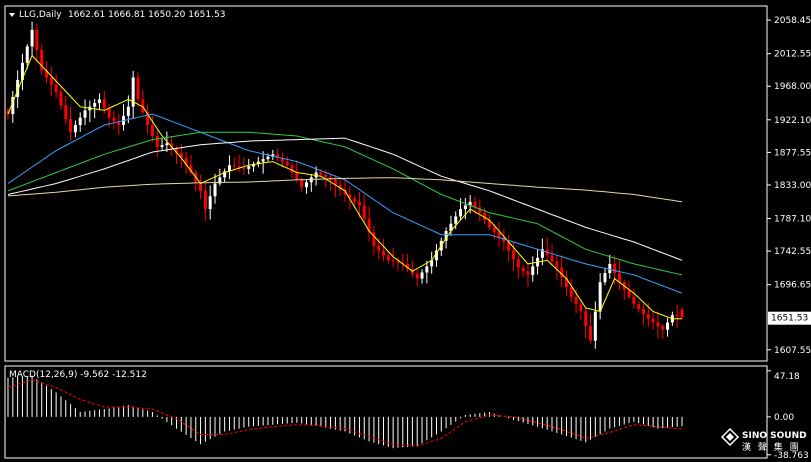 Image resolution: width=811 pixels, height=462 pixels. What do you see at coordinates (792, 252) in the screenshot?
I see `price-tick-label: 1742.55` at bounding box center [792, 252].